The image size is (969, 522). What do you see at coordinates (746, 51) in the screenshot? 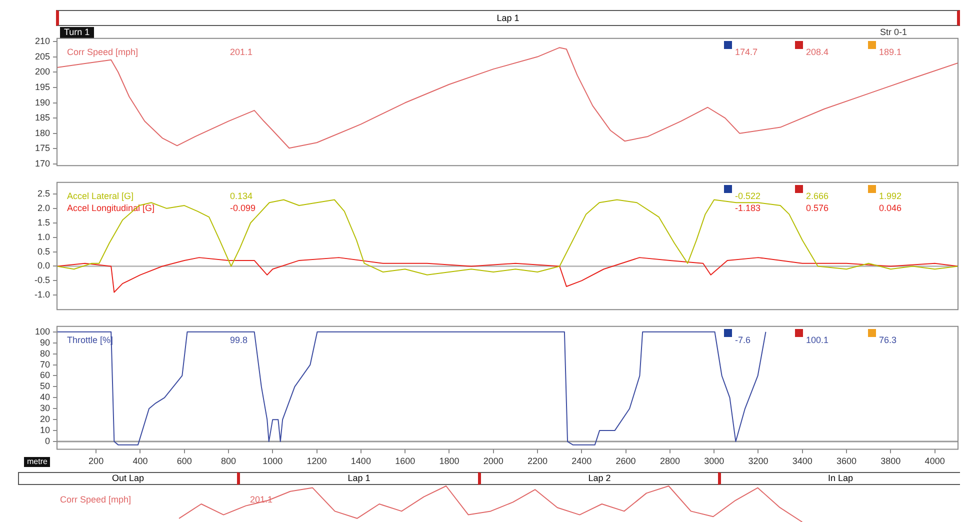
I see `annotation: 174.7` at bounding box center [746, 51].